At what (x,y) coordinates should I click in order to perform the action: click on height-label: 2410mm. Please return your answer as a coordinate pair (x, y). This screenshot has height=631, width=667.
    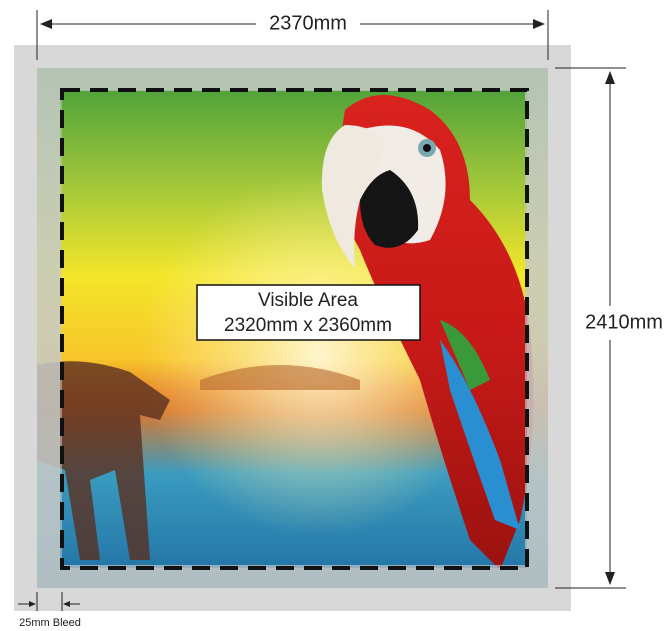
    Looking at the image, I should click on (624, 322).